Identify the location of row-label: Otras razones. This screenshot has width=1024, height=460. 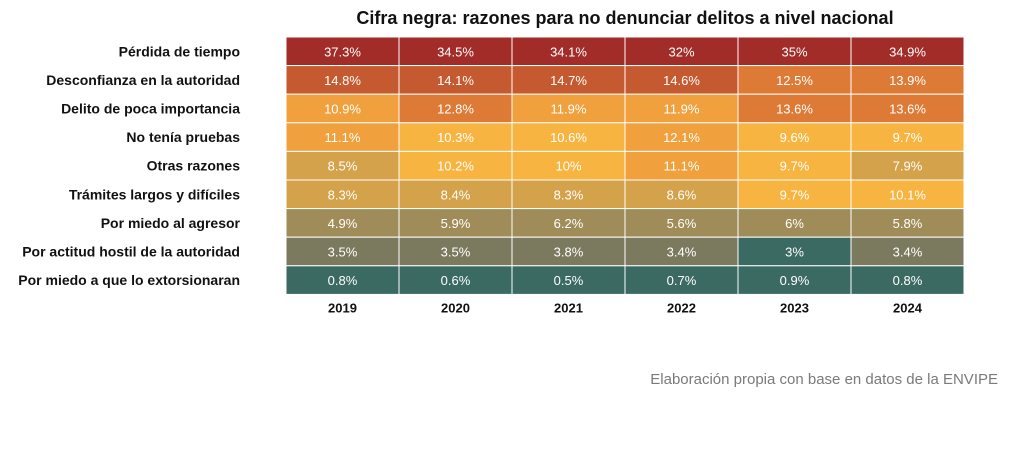
(194, 166).